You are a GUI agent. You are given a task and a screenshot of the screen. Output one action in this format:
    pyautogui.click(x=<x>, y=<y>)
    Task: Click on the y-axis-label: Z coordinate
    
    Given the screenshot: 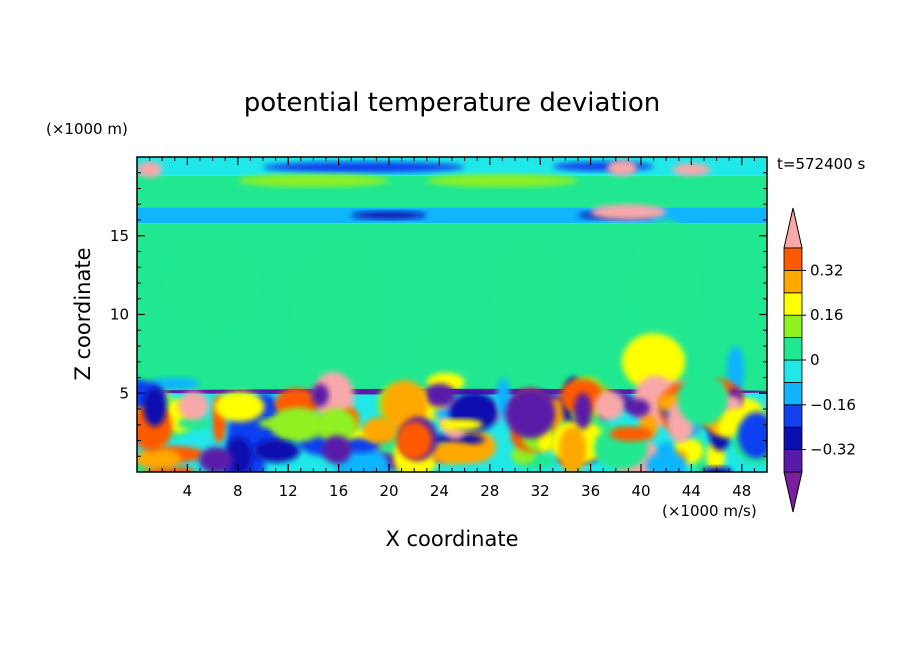 What is the action you would take?
    pyautogui.click(x=83, y=313)
    